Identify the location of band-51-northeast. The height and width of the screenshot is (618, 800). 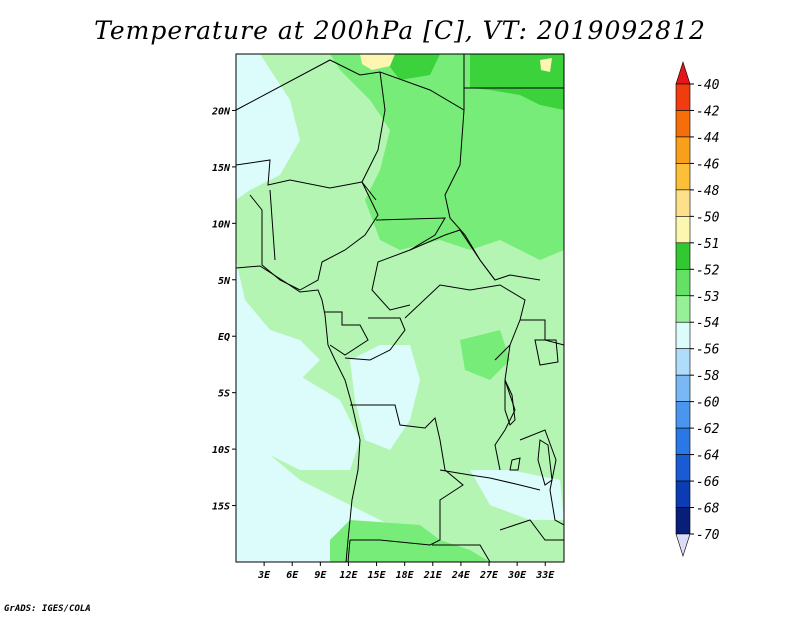
(517, 82).